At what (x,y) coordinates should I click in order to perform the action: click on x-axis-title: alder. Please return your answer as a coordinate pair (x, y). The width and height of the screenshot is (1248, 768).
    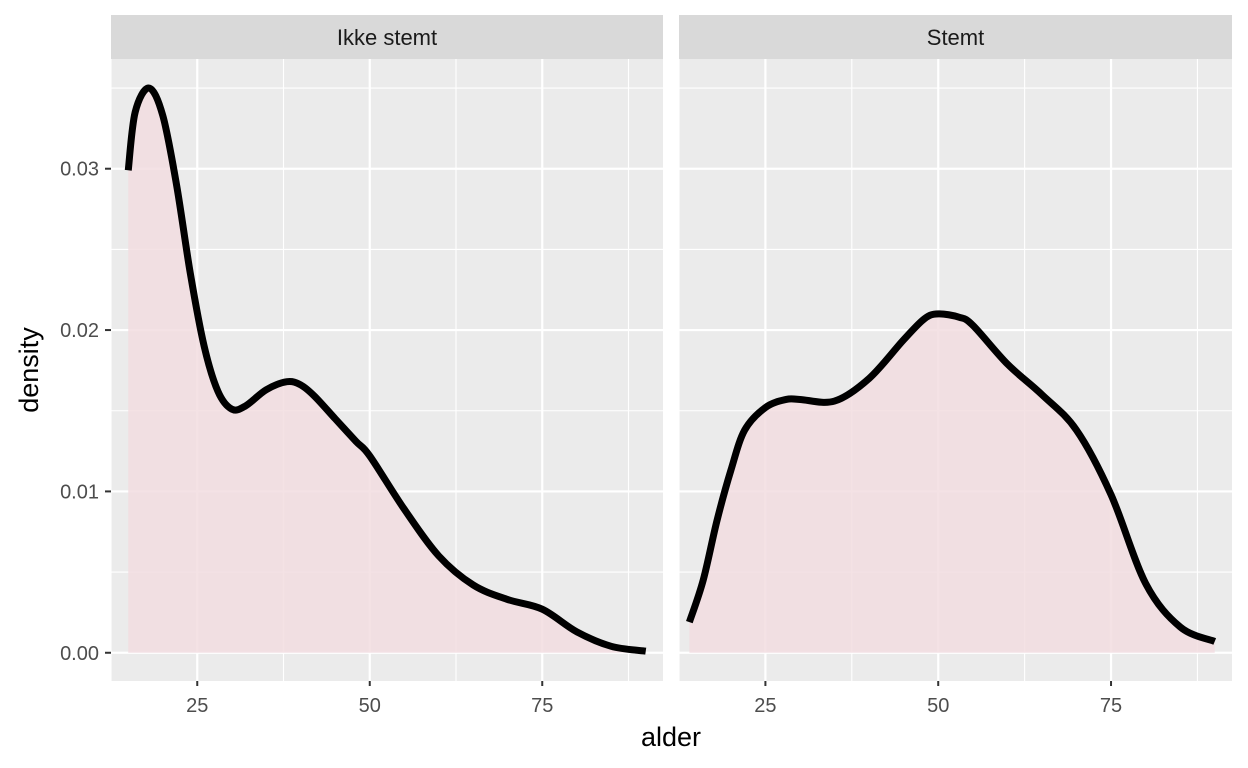
    Looking at the image, I should click on (671, 737).